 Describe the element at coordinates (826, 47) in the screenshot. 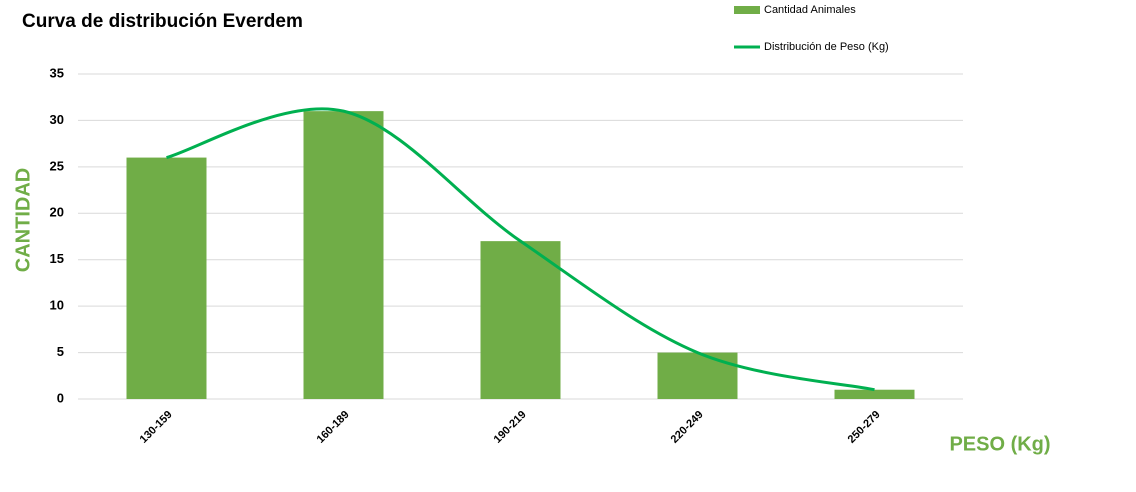

I see `legend-label: Distribución de Peso (Kg)` at that location.